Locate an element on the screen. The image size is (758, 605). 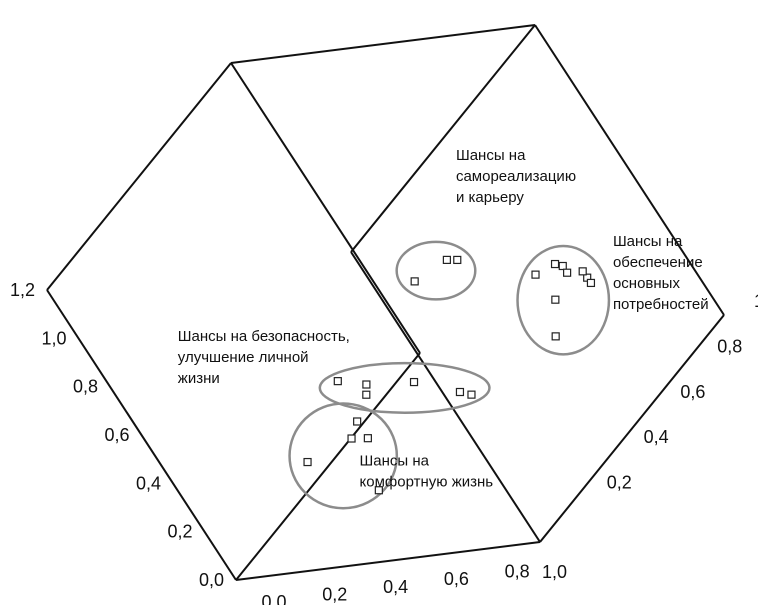
edge-top-back is located at coordinates (383, 44).